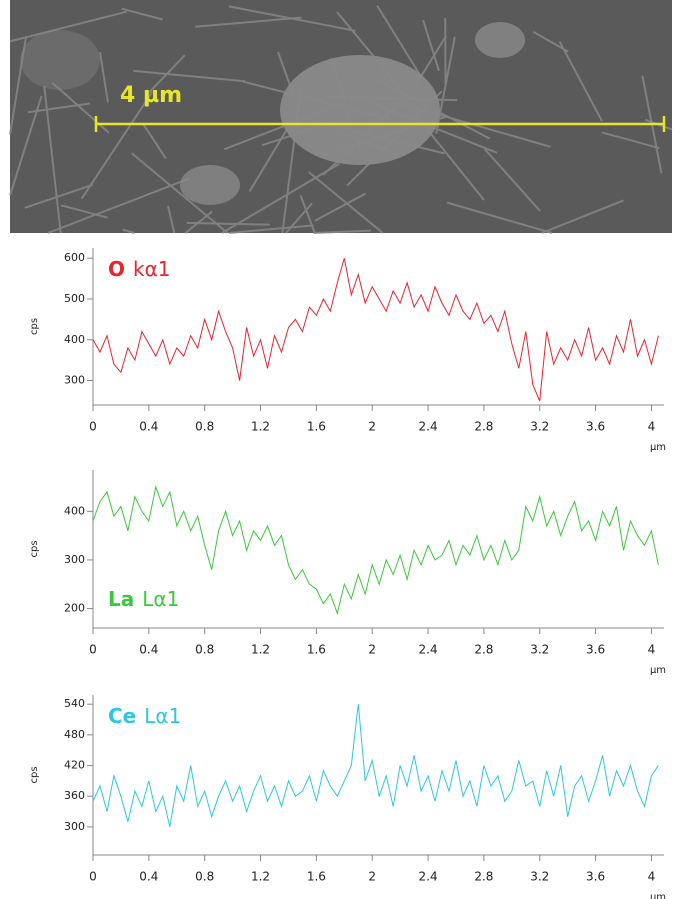 Image resolution: width=682 pixels, height=899 pixels. Describe the element at coordinates (316, 877) in the screenshot. I see `x-tick-label: 1.6` at that location.